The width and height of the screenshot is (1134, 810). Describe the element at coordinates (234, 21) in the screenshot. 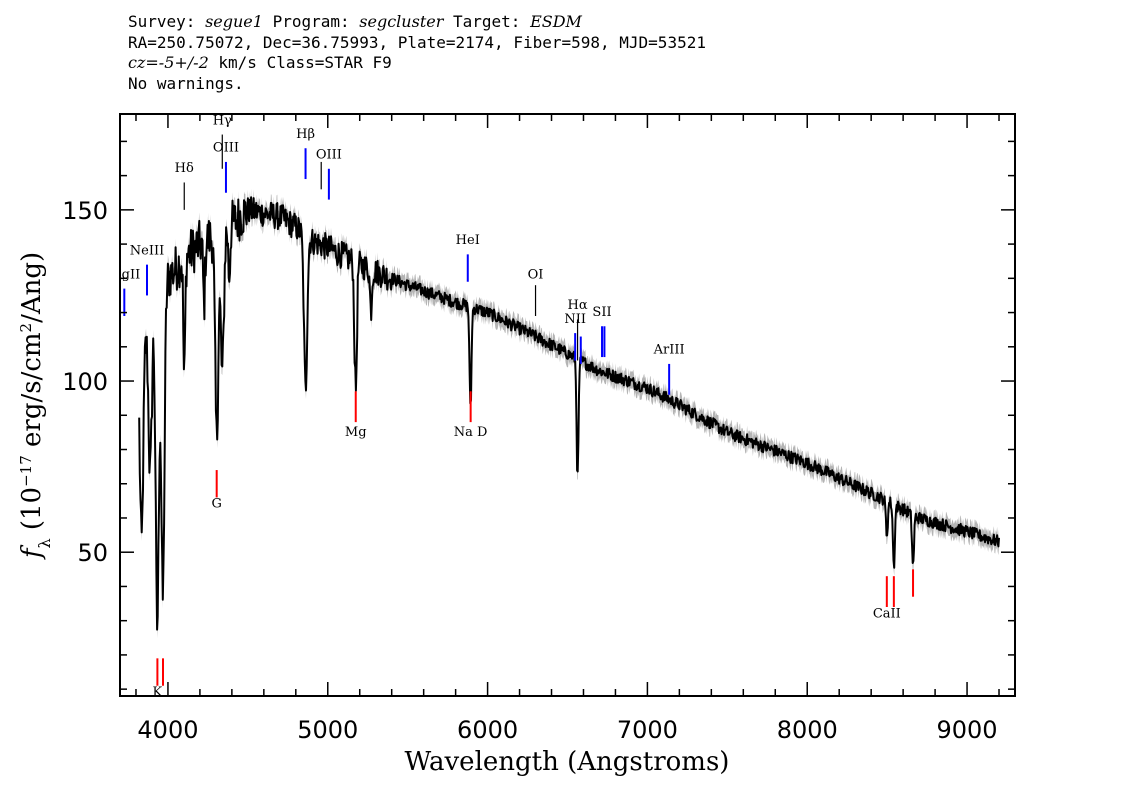

I see `survey-value: segue1` at that location.